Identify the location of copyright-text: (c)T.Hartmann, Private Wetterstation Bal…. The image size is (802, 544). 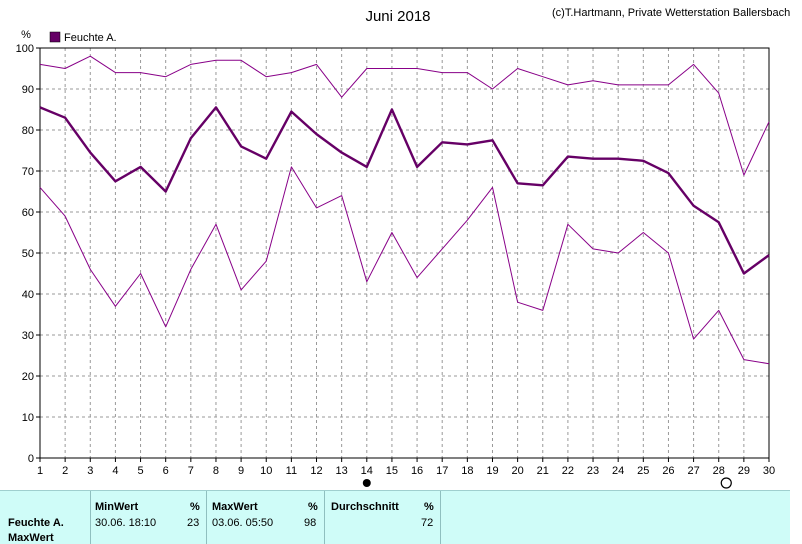
(671, 13).